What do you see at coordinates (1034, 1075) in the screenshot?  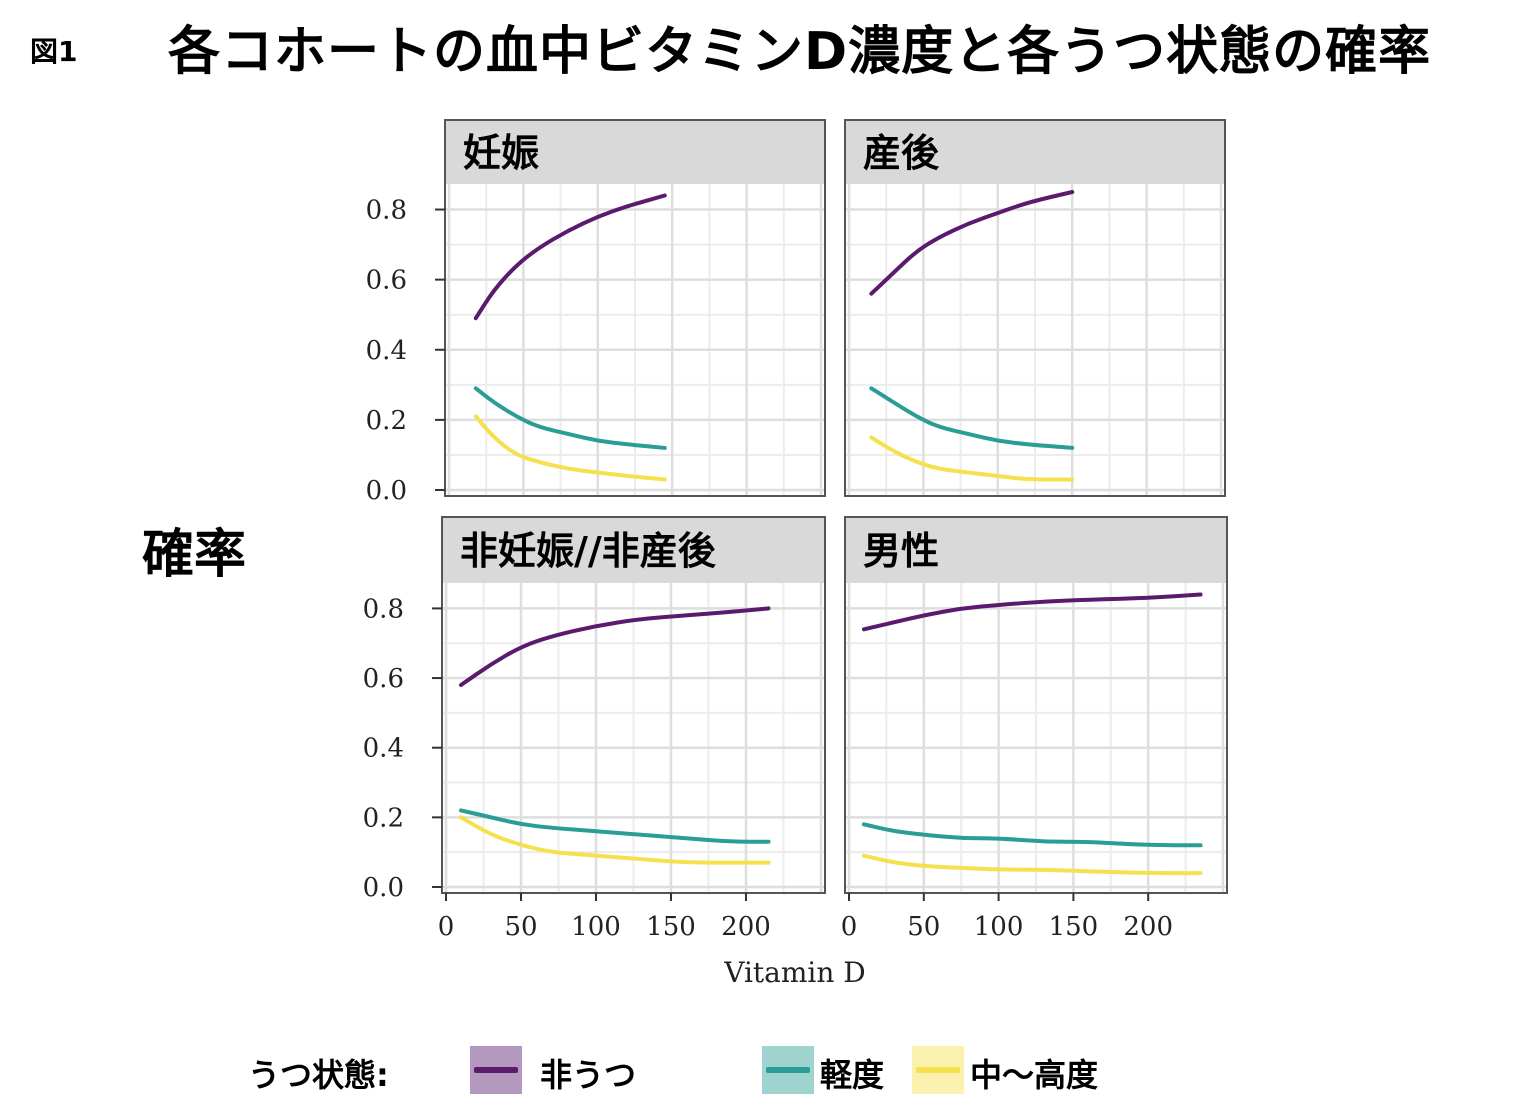 I see `legend-label-moderate-severe: 中～高度` at bounding box center [1034, 1075].